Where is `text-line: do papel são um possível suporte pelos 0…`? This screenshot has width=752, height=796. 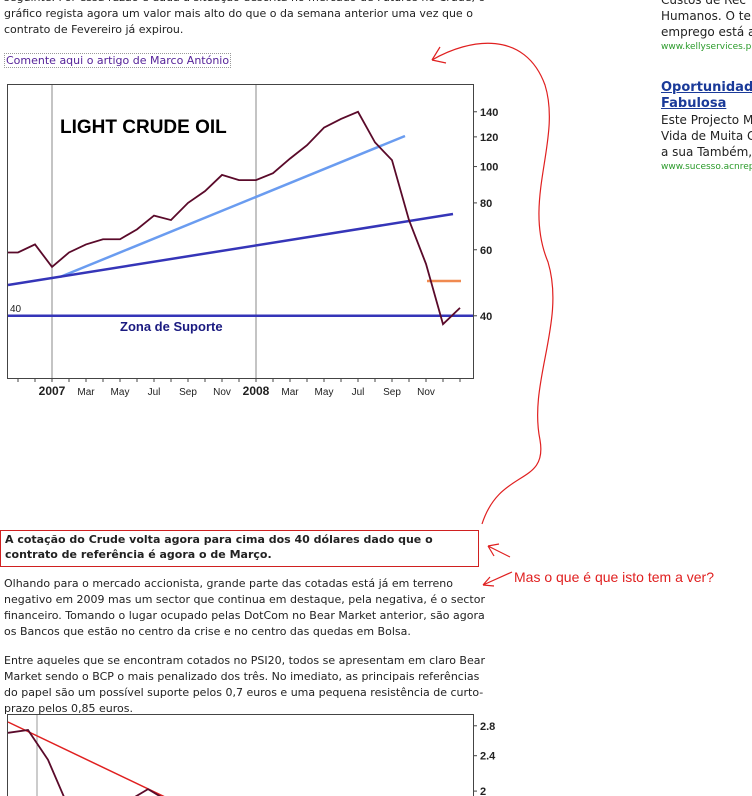
text-line: do papel são um possível suporte pelos 0… is located at coordinates (244, 692).